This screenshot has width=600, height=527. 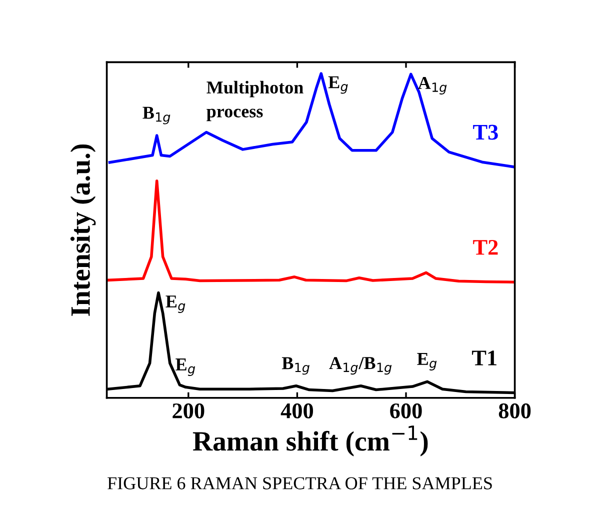 What do you see at coordinates (297, 410) in the screenshot?
I see `x-tick-label: 400` at bounding box center [297, 410].